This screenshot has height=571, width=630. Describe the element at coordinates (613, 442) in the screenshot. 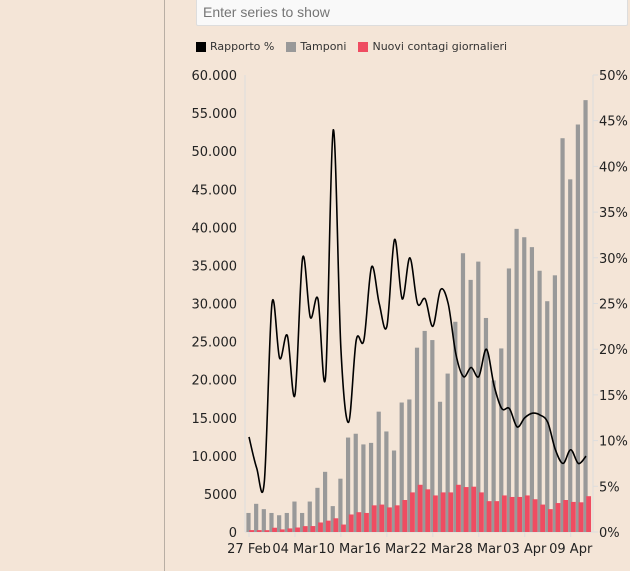

I see `right-tick-label: 10%` at that location.